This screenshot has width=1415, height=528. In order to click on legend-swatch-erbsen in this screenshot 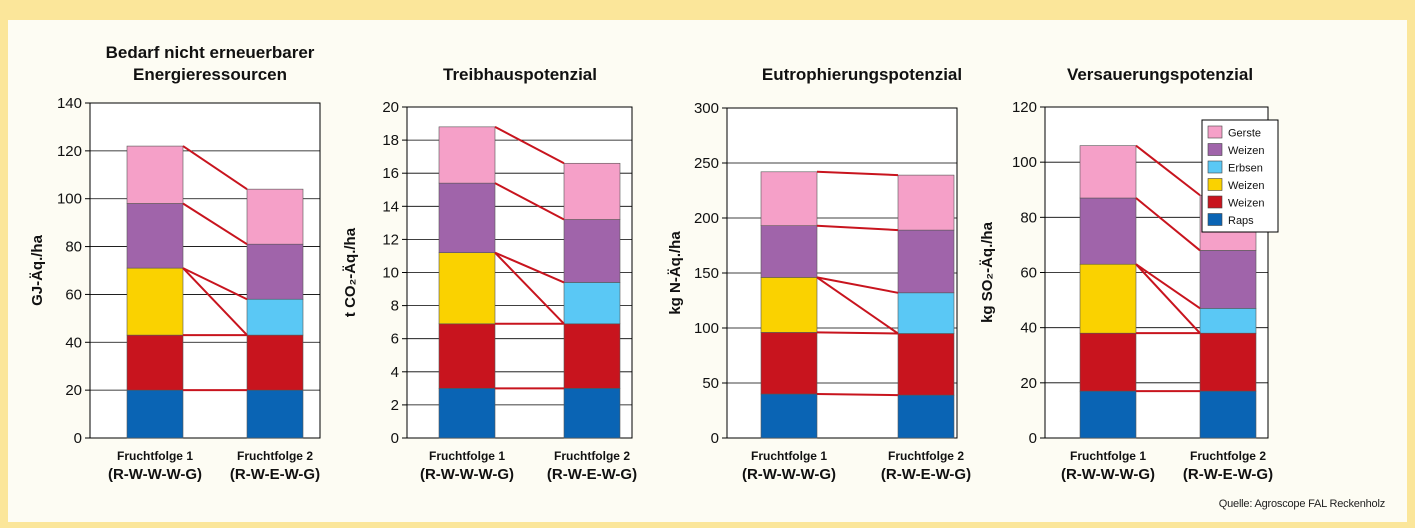, I will do `click(1215, 167)`.